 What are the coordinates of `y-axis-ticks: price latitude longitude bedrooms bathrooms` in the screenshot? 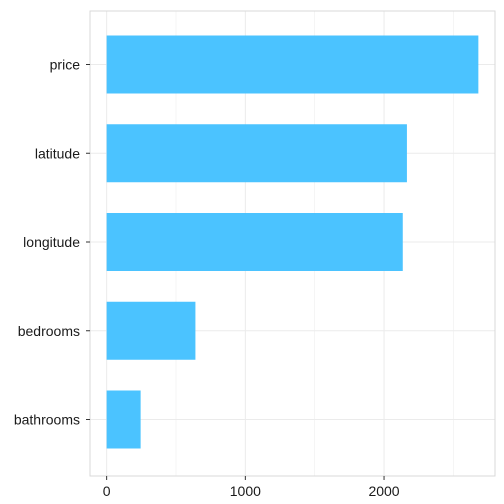 It's located at (52, 242).